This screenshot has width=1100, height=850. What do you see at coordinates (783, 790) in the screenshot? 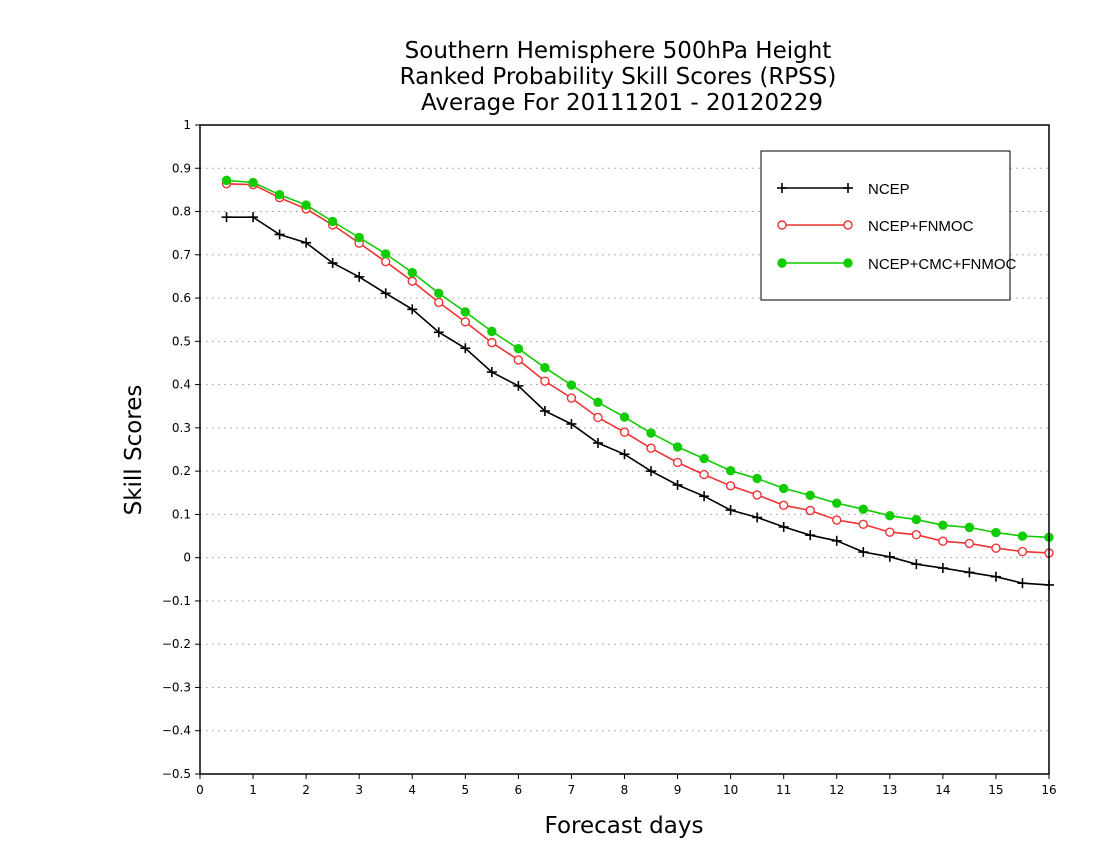
I see `x-tick-label: 11` at bounding box center [783, 790].